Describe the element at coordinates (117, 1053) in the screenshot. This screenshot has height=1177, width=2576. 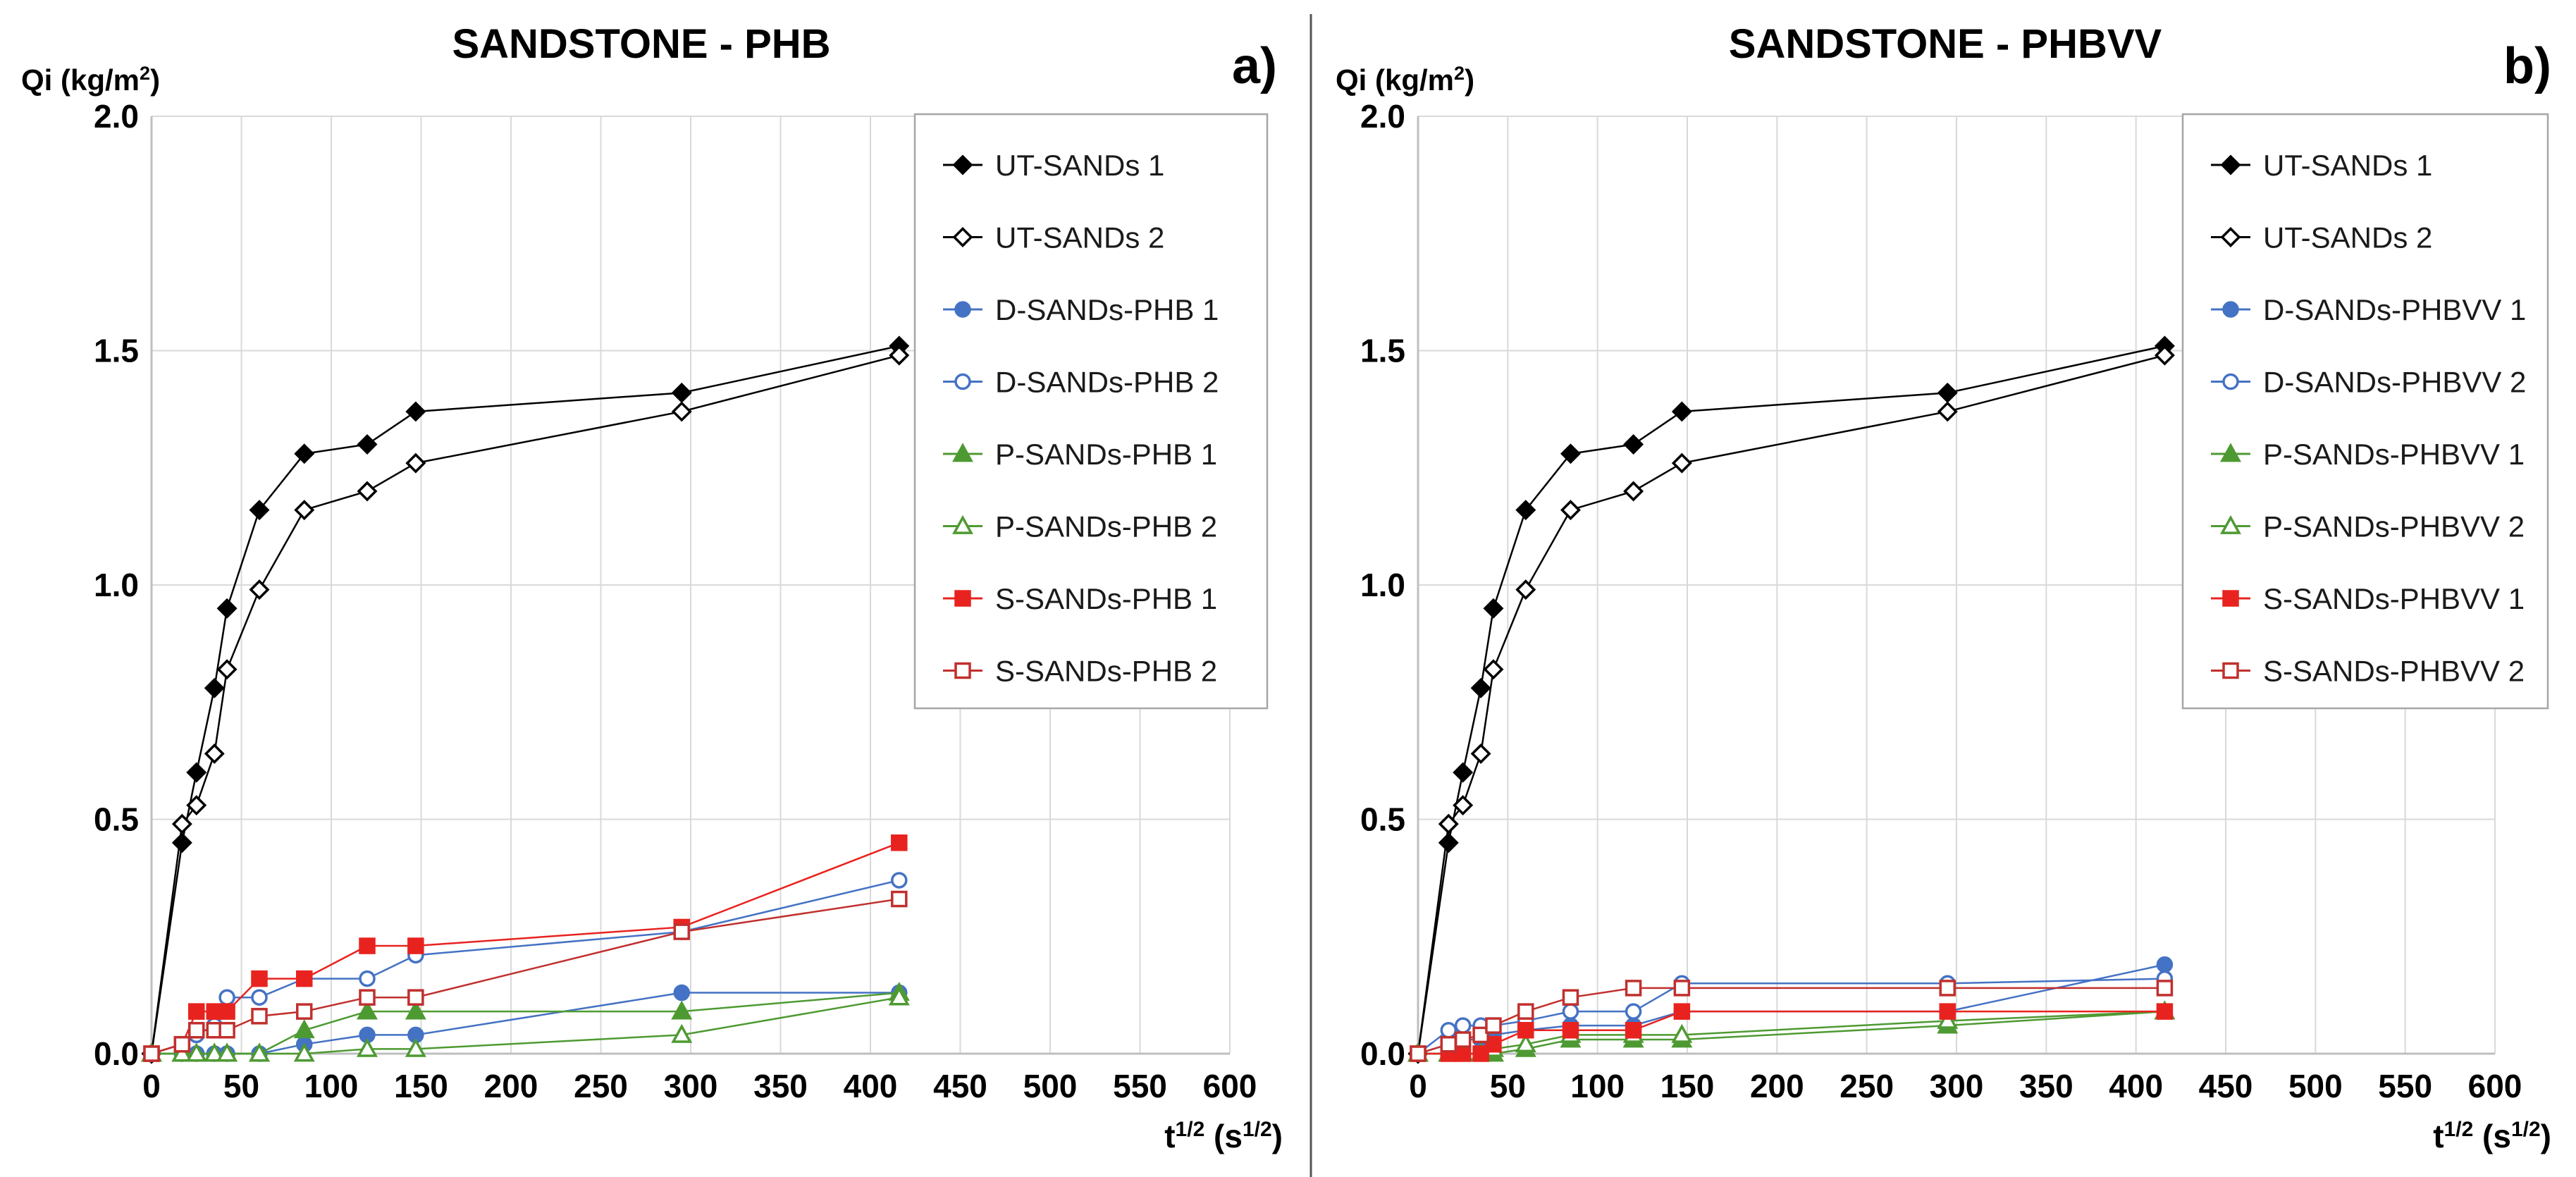
I see `y-tick-label: 0.0` at that location.